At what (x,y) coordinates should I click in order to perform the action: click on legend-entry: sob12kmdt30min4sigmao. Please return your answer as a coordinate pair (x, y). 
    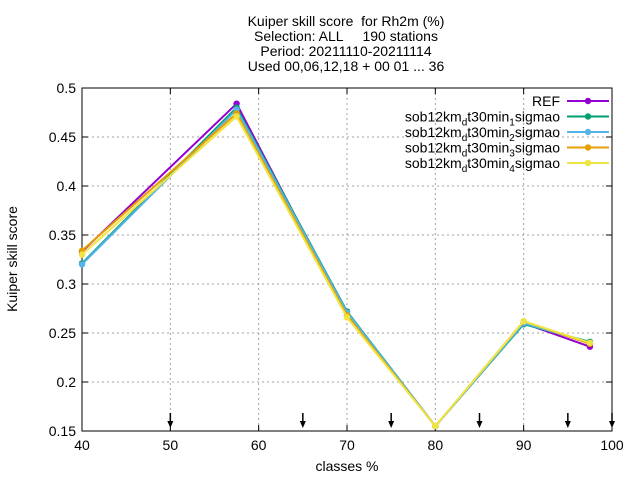
    Looking at the image, I should click on (507, 165).